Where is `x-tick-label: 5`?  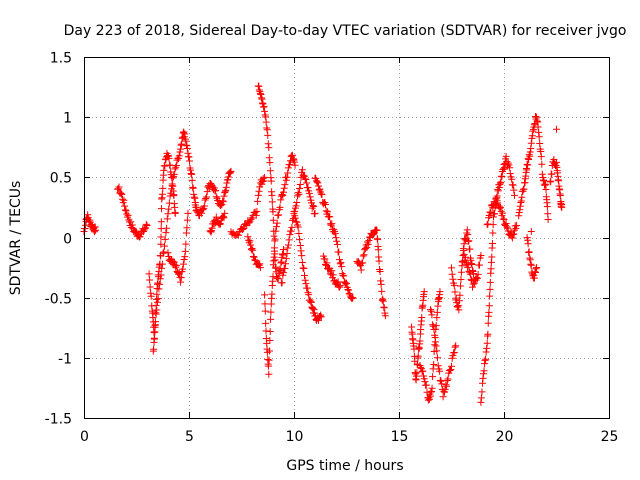
x-tick-label: 5 is located at coordinates (189, 437).